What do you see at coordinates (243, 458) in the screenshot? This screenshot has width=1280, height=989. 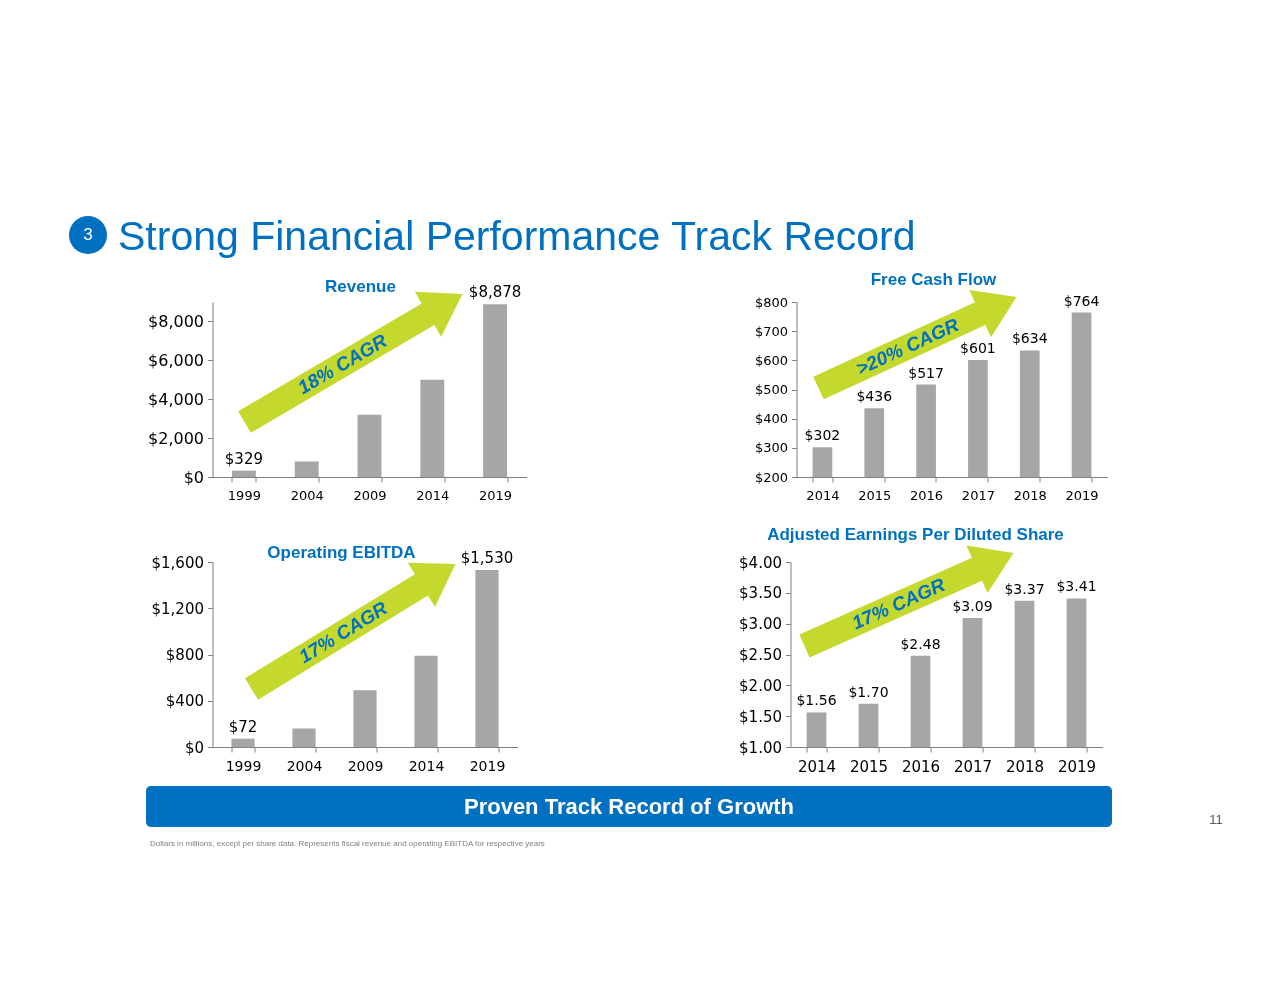 I see `data-label: $329` at bounding box center [243, 458].